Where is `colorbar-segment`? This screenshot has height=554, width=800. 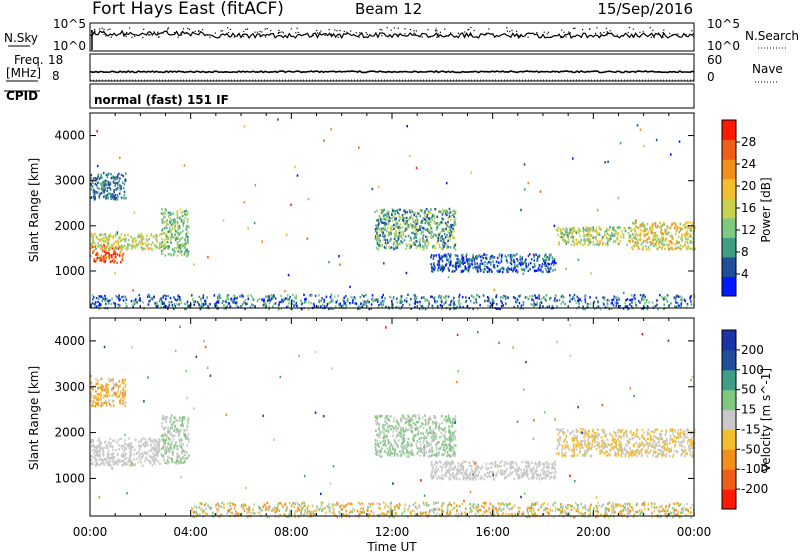 colorbar-segment is located at coordinates (729, 188).